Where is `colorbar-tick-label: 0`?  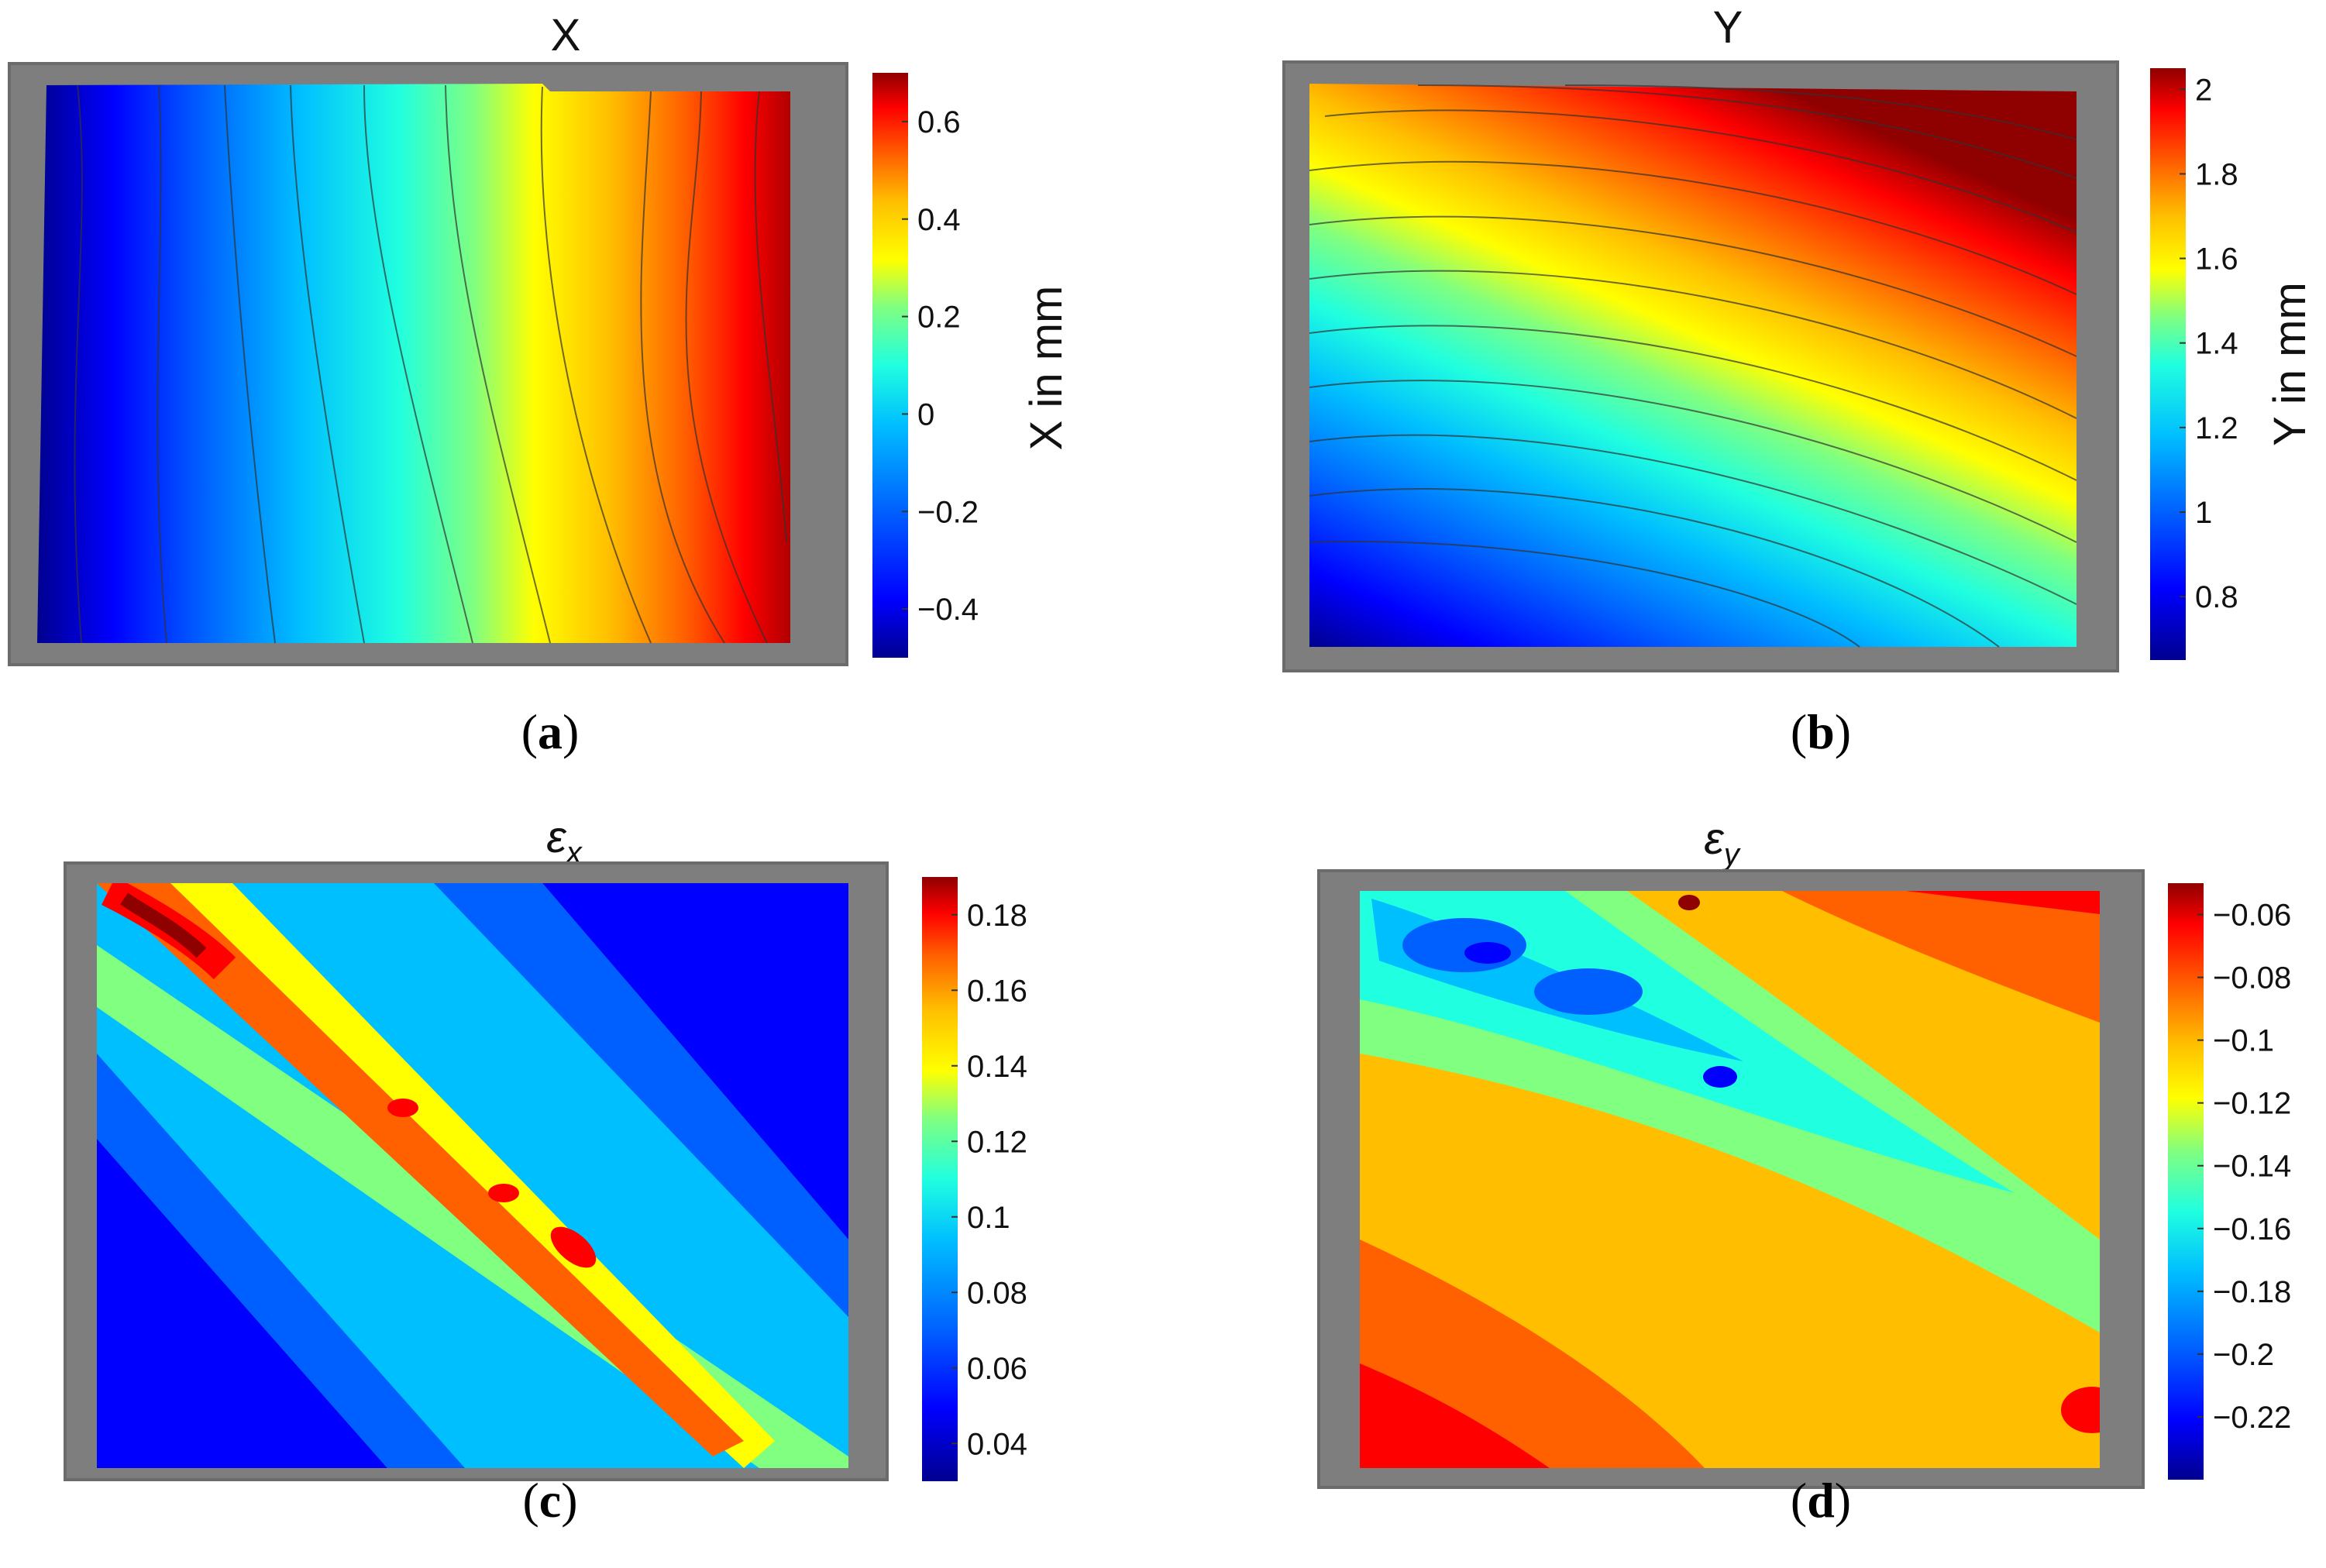 colorbar-tick-label: 0 is located at coordinates (926, 414).